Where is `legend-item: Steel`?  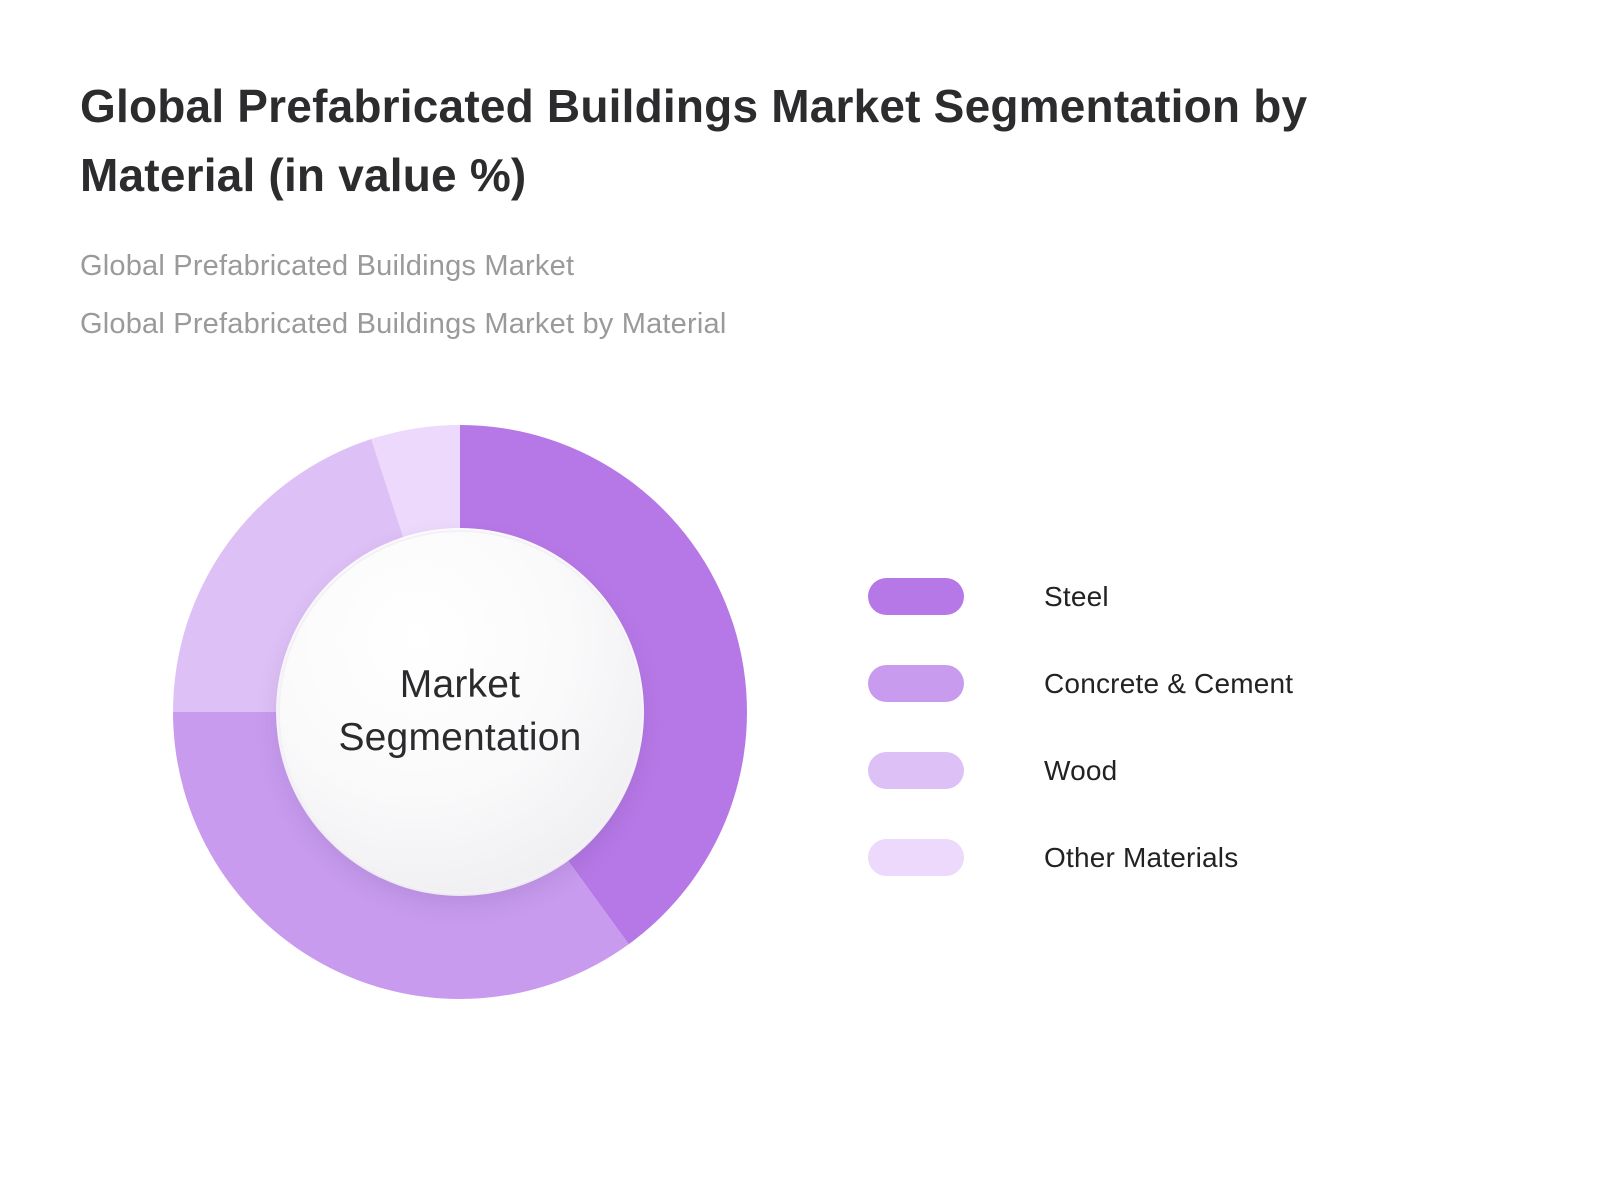
legend-item: Steel is located at coordinates (1080, 596).